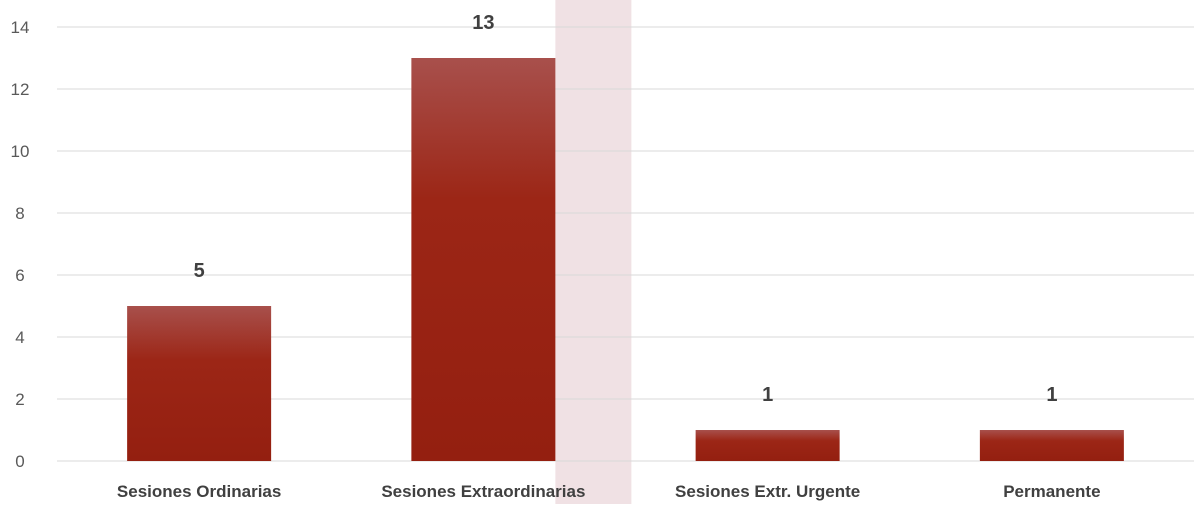  What do you see at coordinates (19, 399) in the screenshot?
I see `y-tick-label: 2` at bounding box center [19, 399].